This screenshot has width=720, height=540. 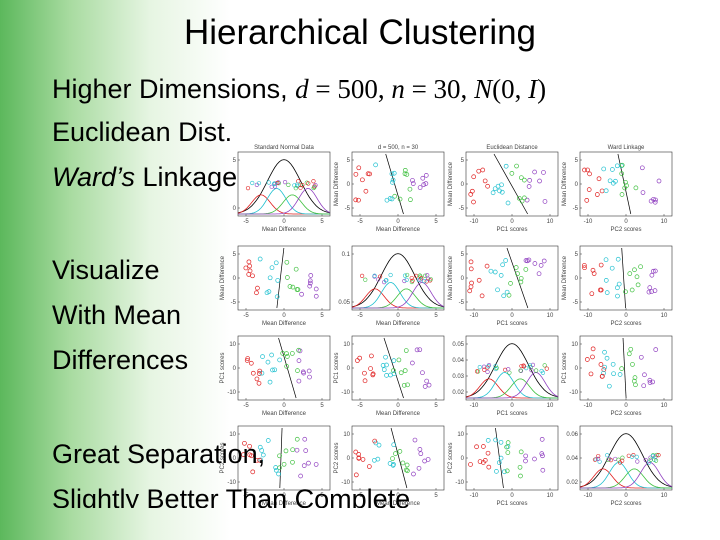 What do you see at coordinates (565, 367) in the screenshot?
I see `y-axis-label: PC1 scores` at bounding box center [565, 367].